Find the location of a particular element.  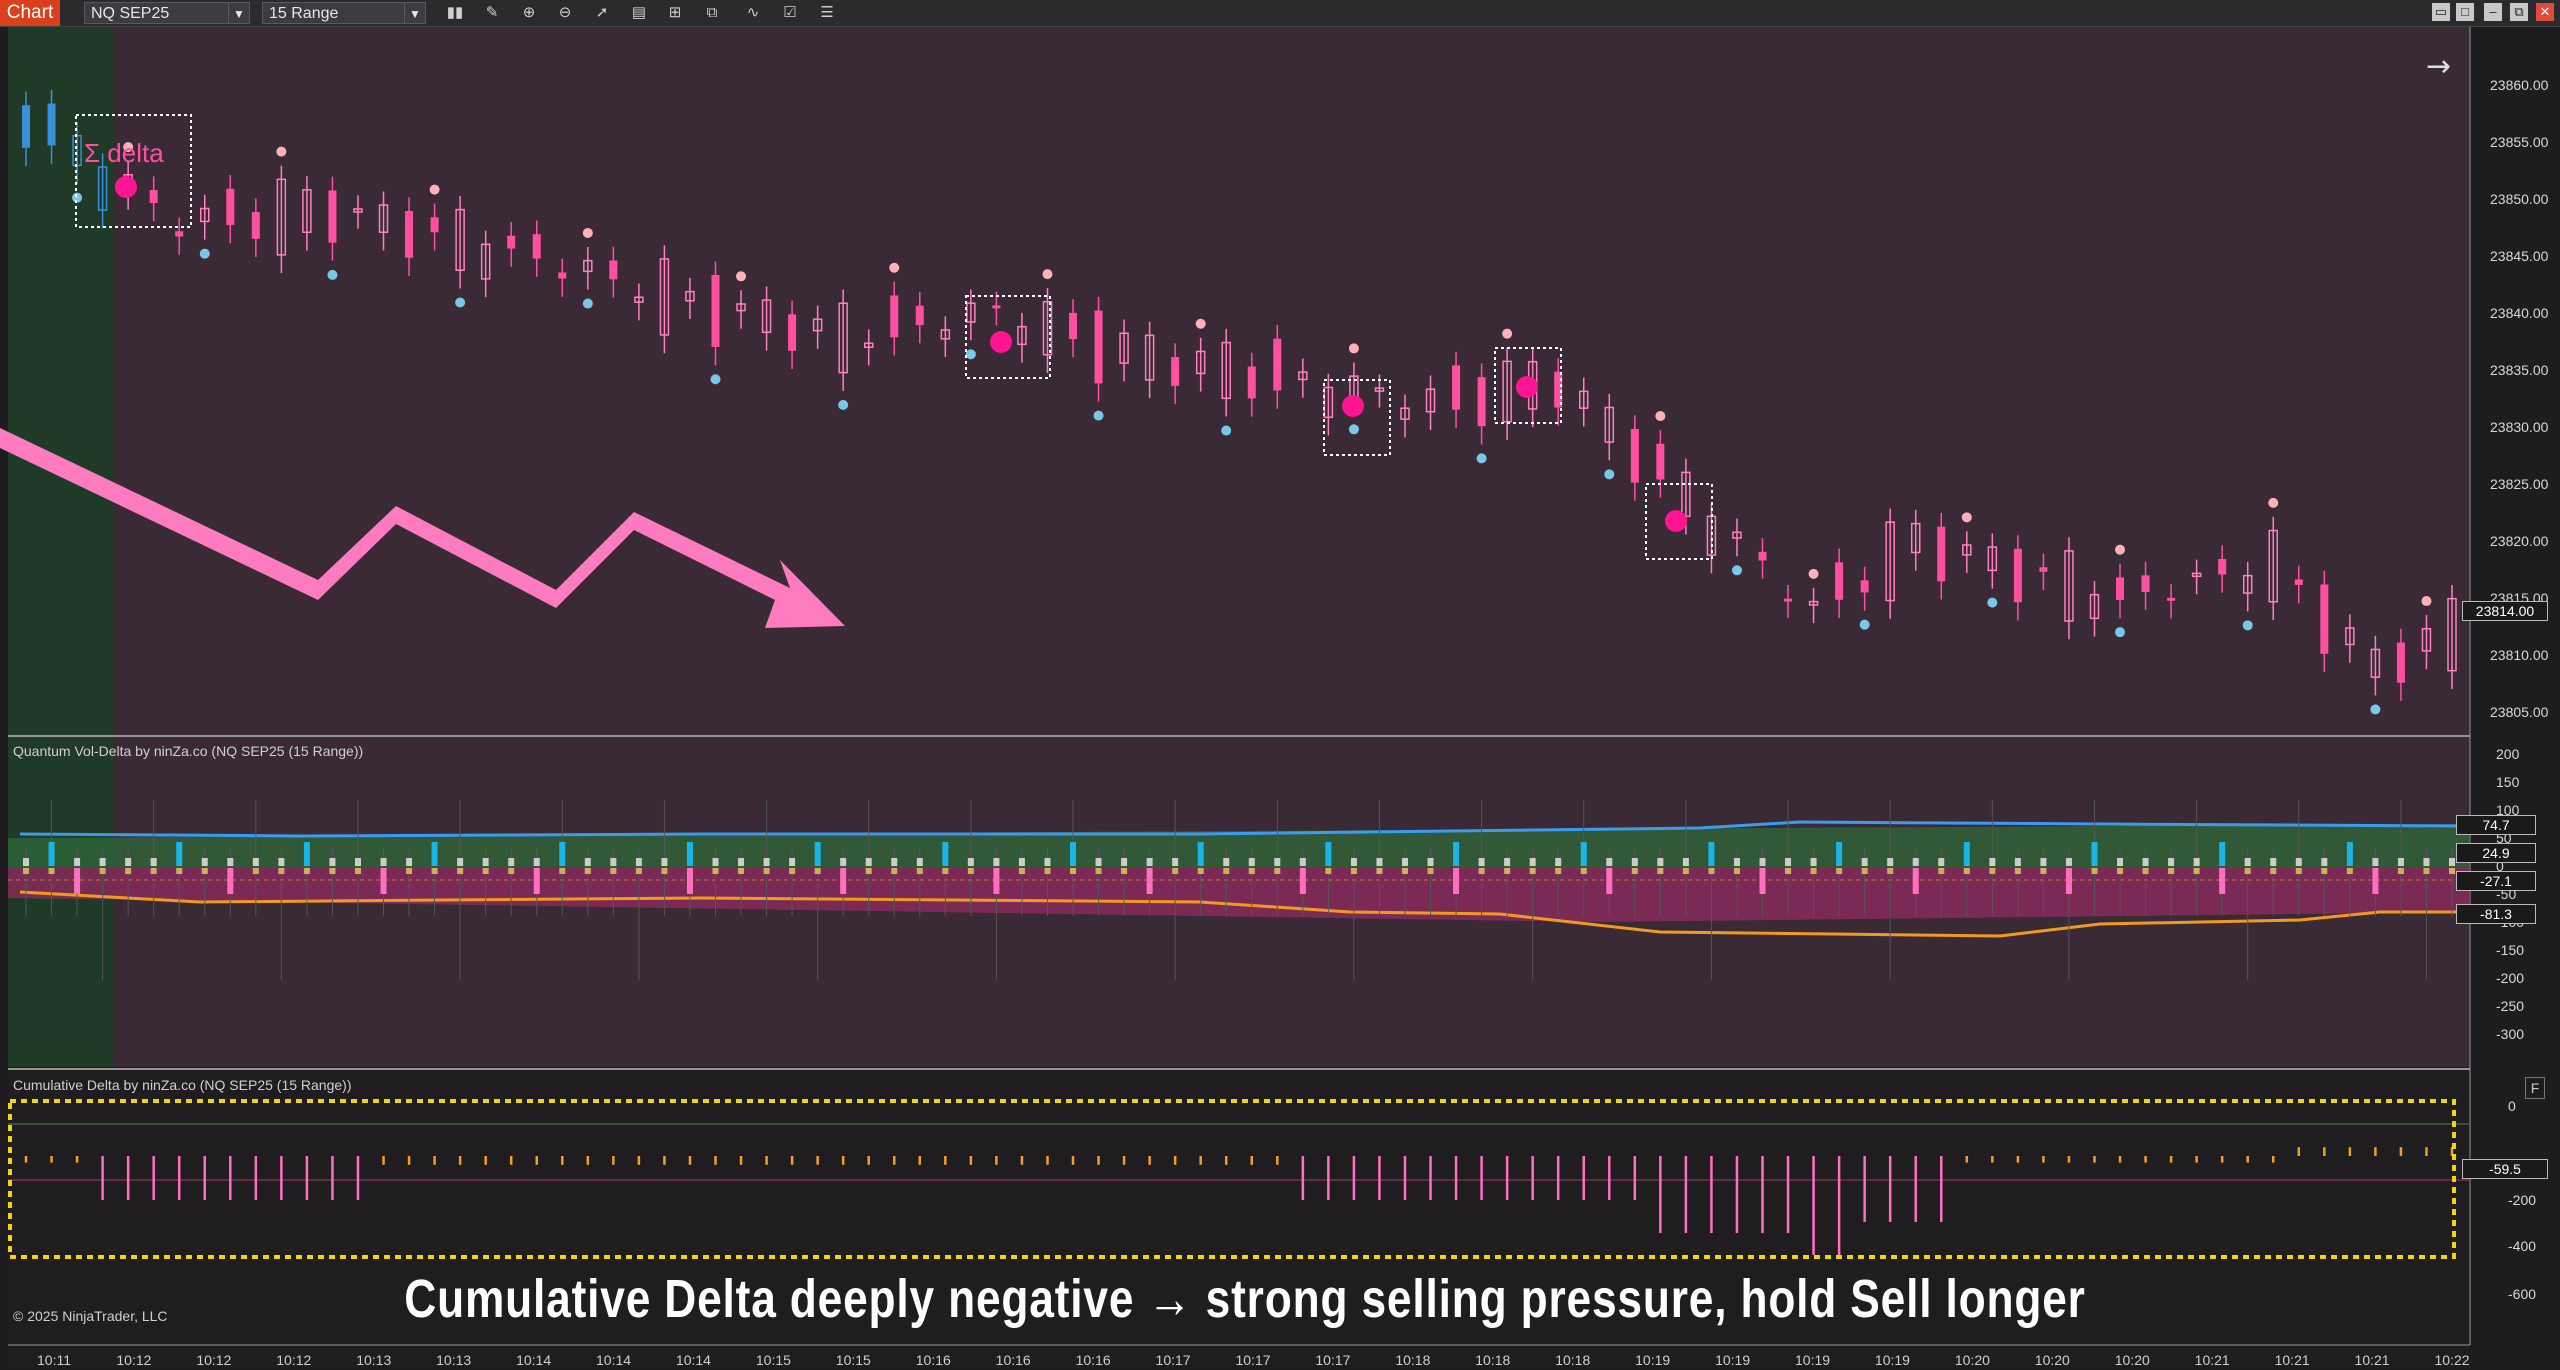

restore-icon: ▭ is located at coordinates (2441, 12).